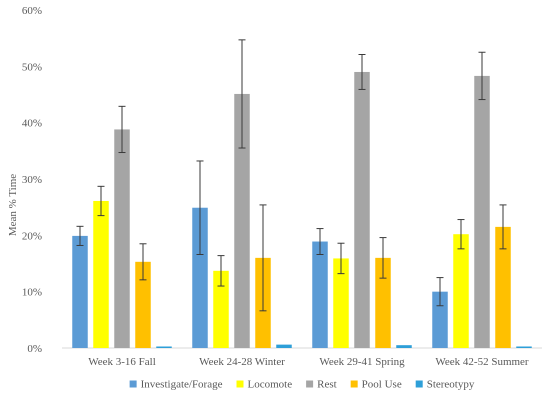 This screenshot has width=550, height=400. Describe the element at coordinates (242, 362) in the screenshot. I see `category-label: Week 24-28 Winter` at that location.